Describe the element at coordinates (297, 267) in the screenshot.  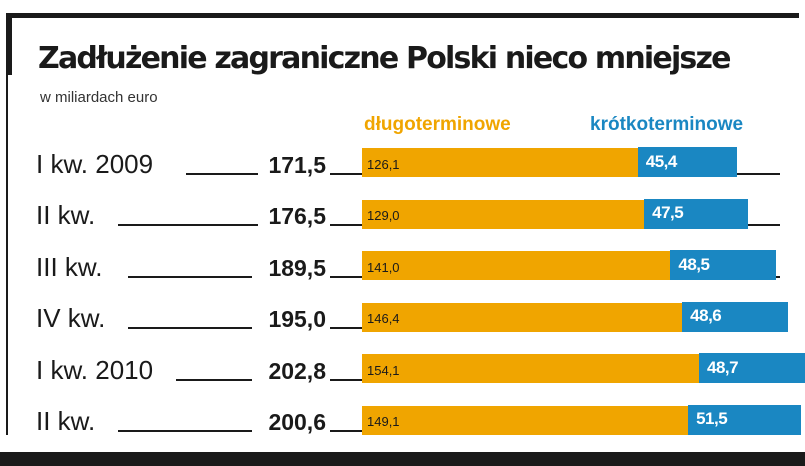
I see `row-total: 189,5` at that location.